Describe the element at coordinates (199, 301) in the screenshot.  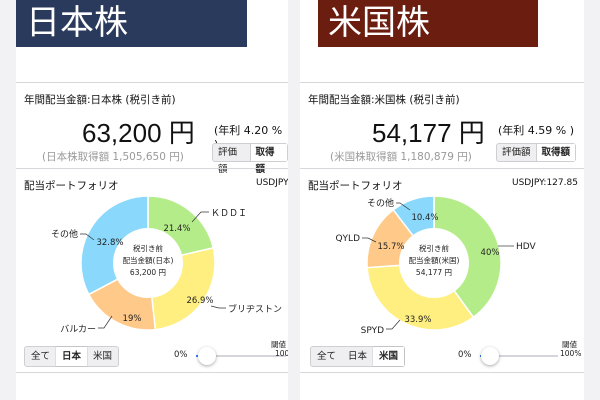
I see `slice-pct-bridgestone: 26.9%` at that location.